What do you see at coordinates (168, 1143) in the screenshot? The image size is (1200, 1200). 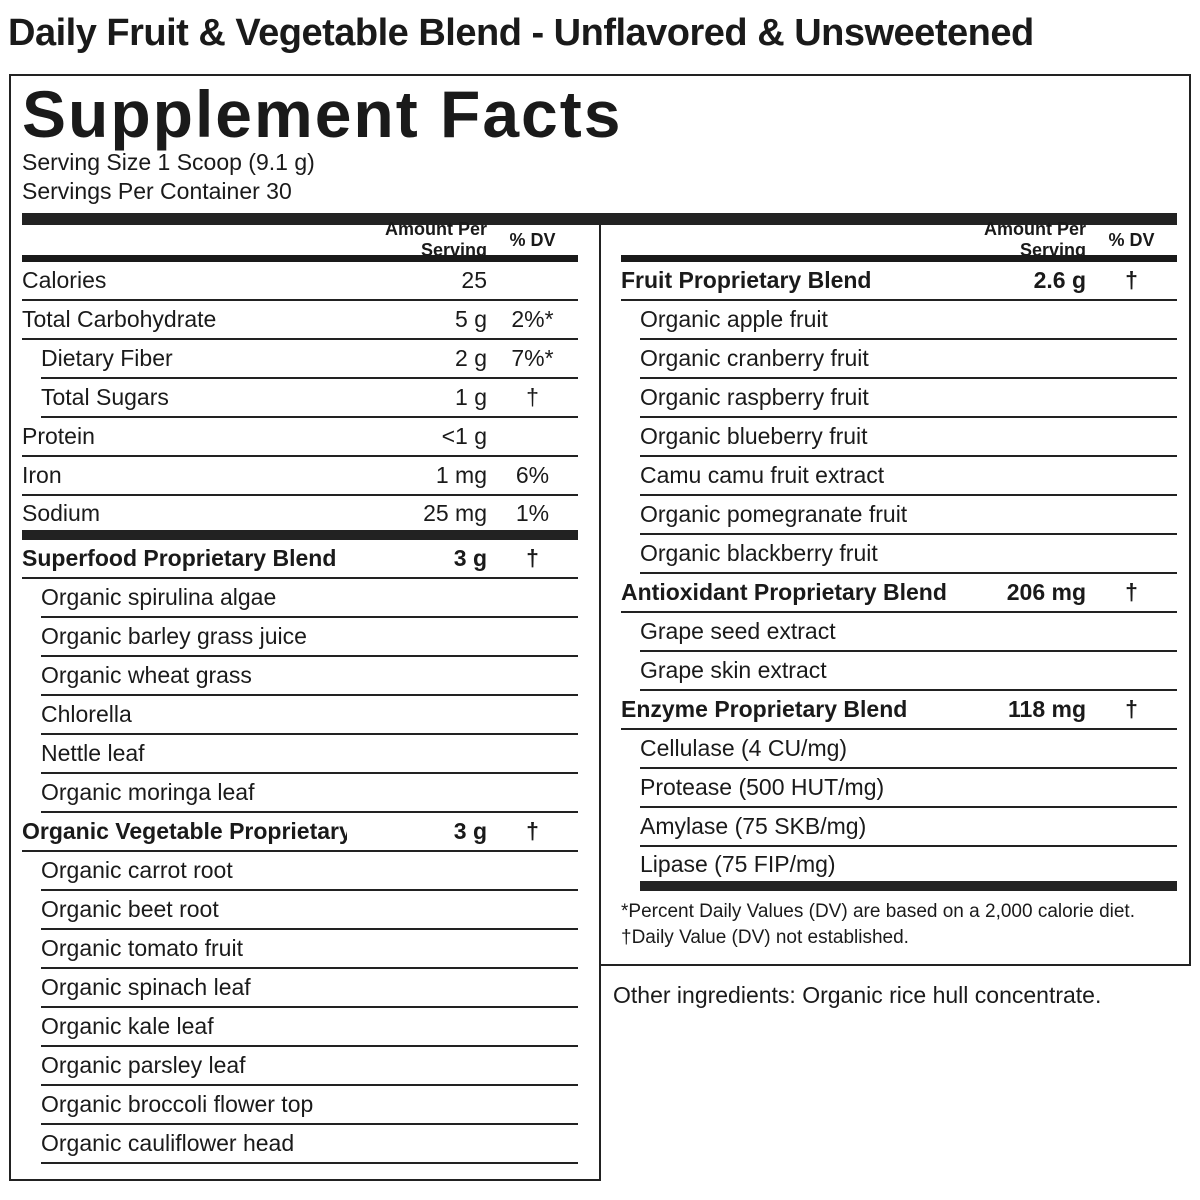 I see `ingredient-name: Organic cauliflower head` at bounding box center [168, 1143].